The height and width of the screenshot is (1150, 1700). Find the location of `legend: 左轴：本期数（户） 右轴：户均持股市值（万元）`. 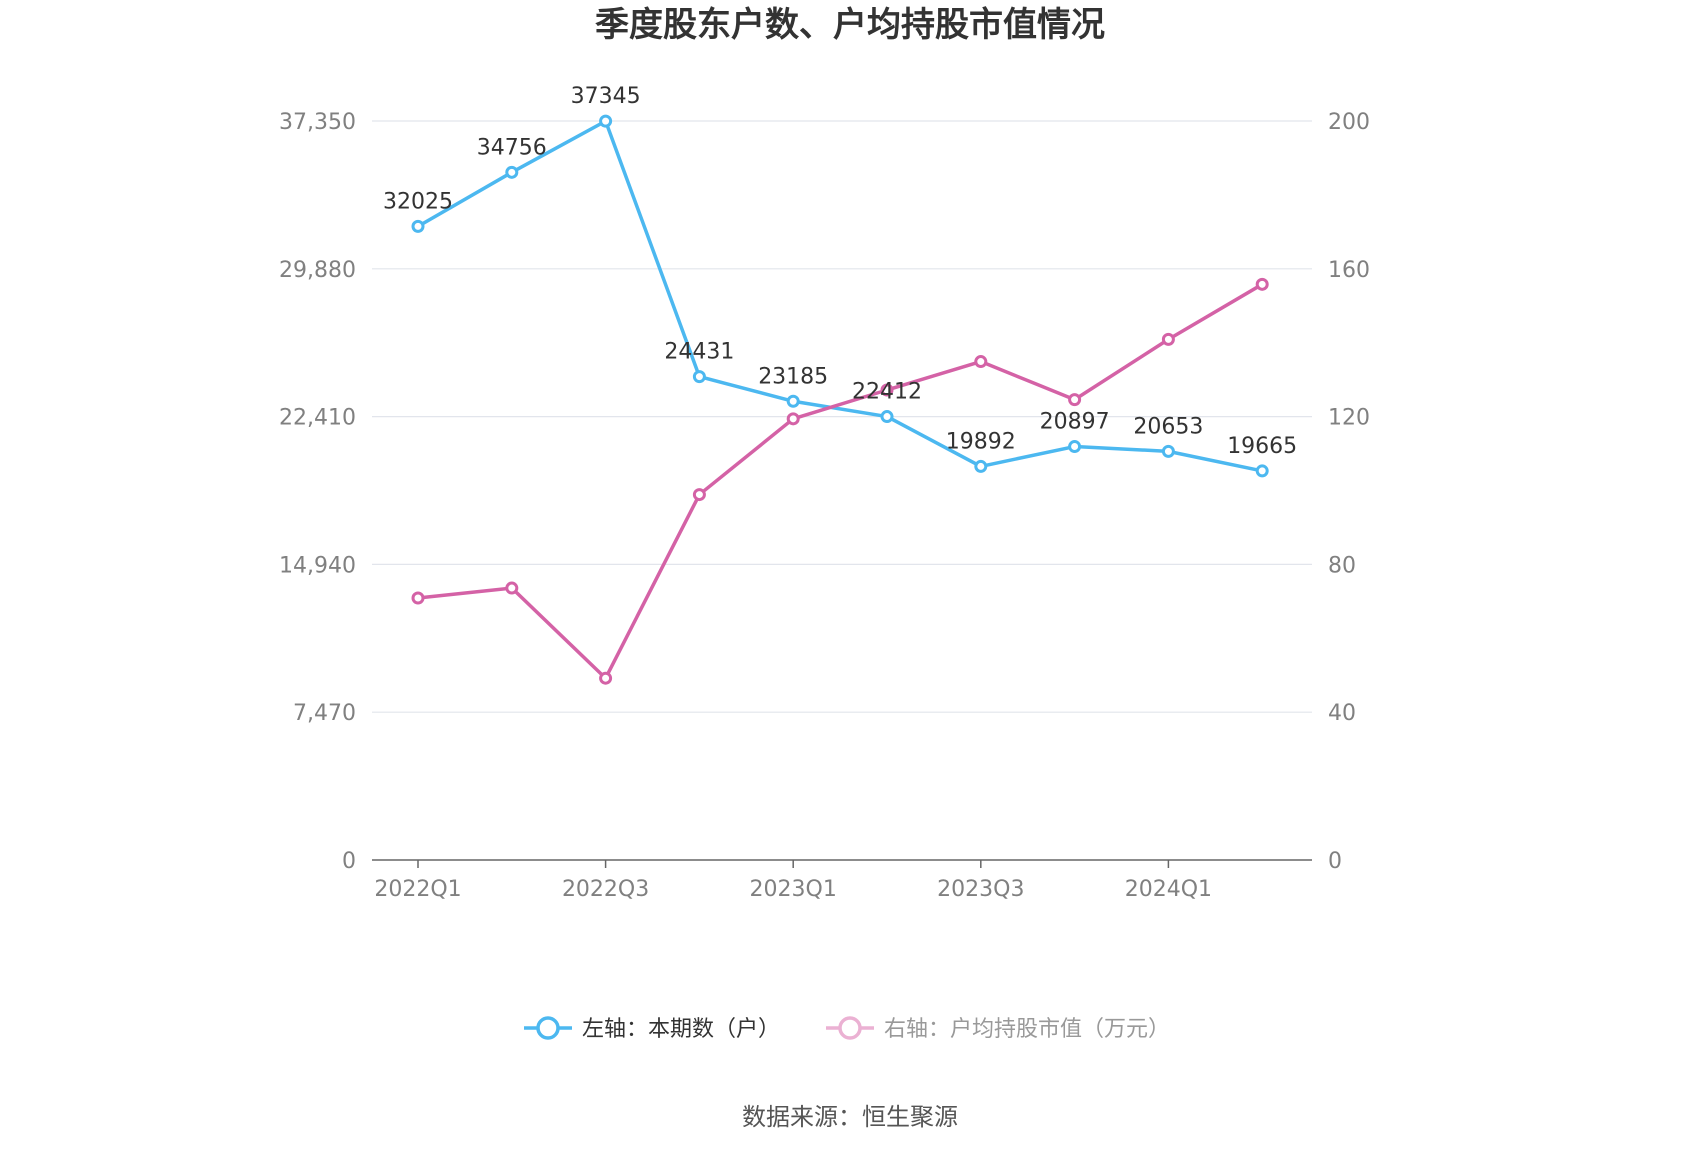

legend: 左轴：本期数（户） 右轴：户均持股市值（万元） is located at coordinates (847, 1029).